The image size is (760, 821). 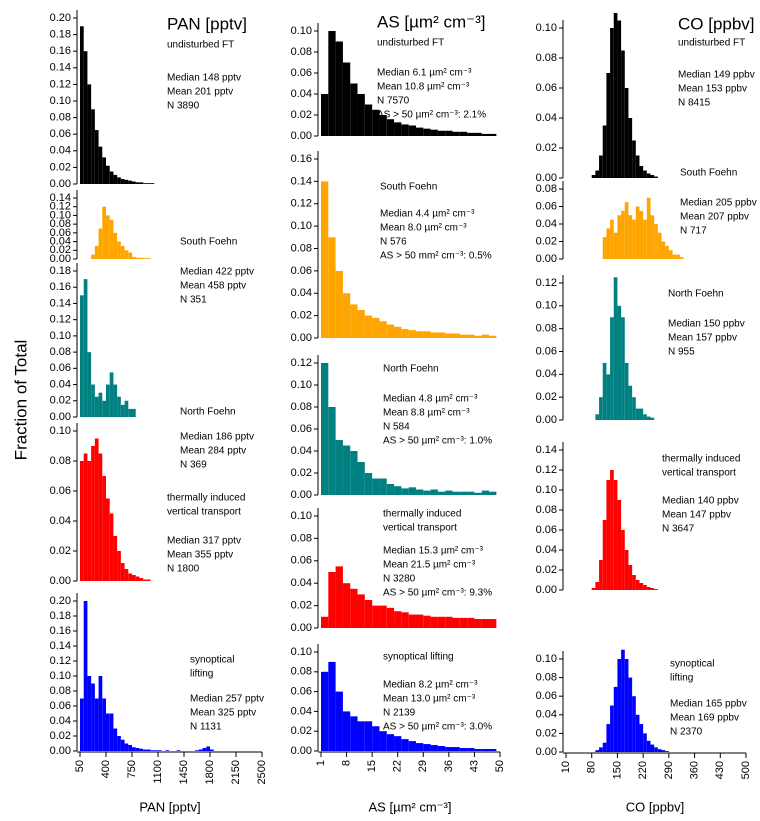 I want to click on panel-label: undisturbed FT, so click(x=410, y=43).